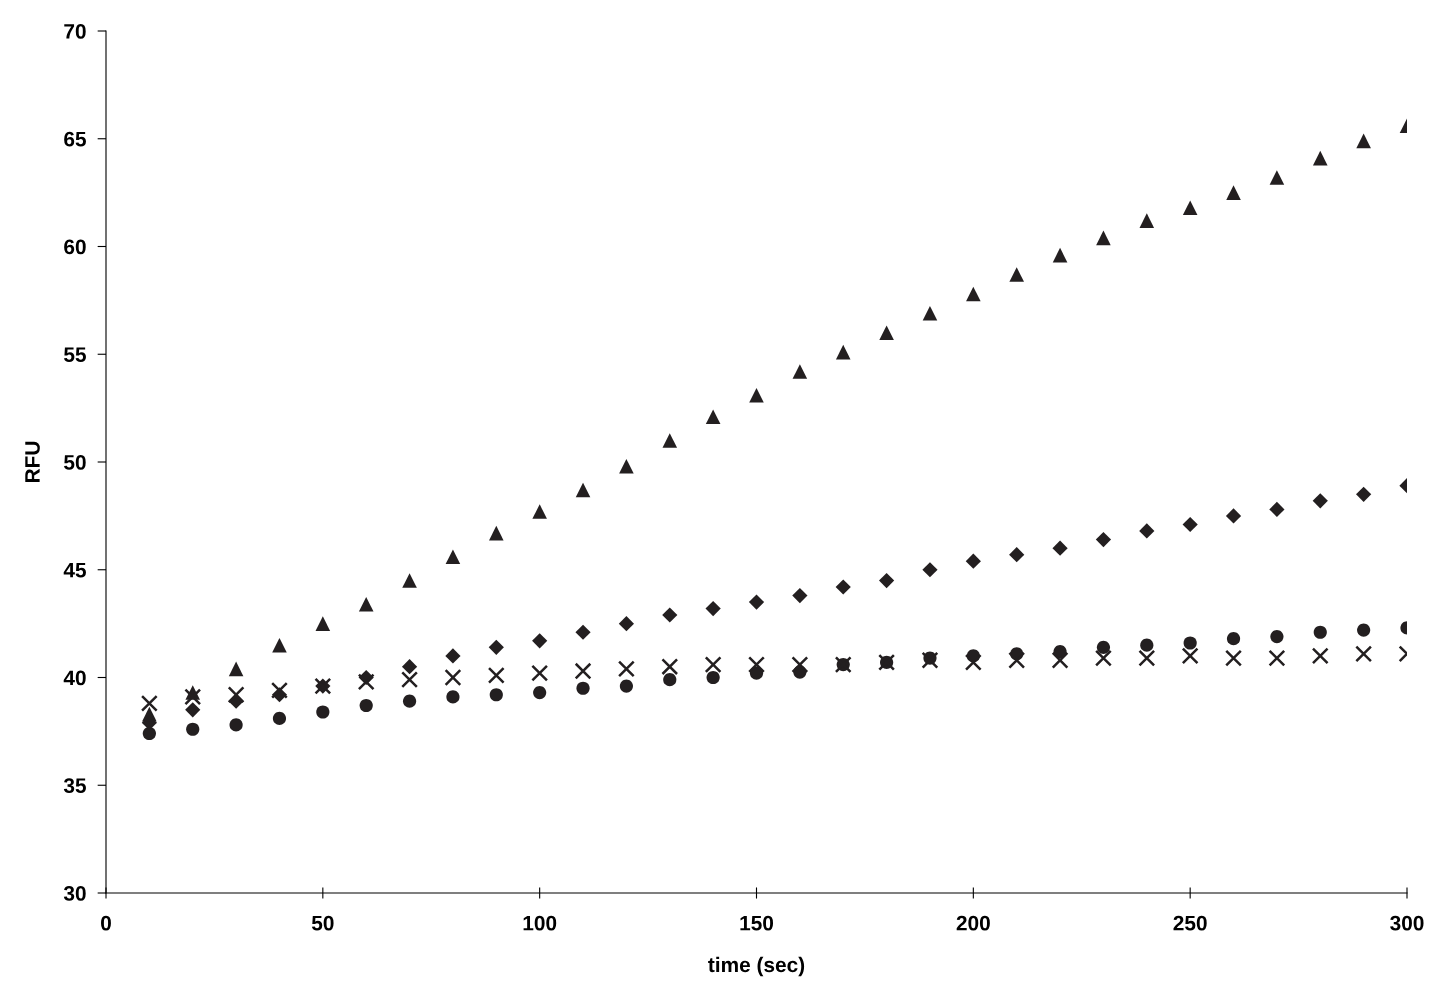  I want to click on x-tick-label: 250, so click(1190, 923).